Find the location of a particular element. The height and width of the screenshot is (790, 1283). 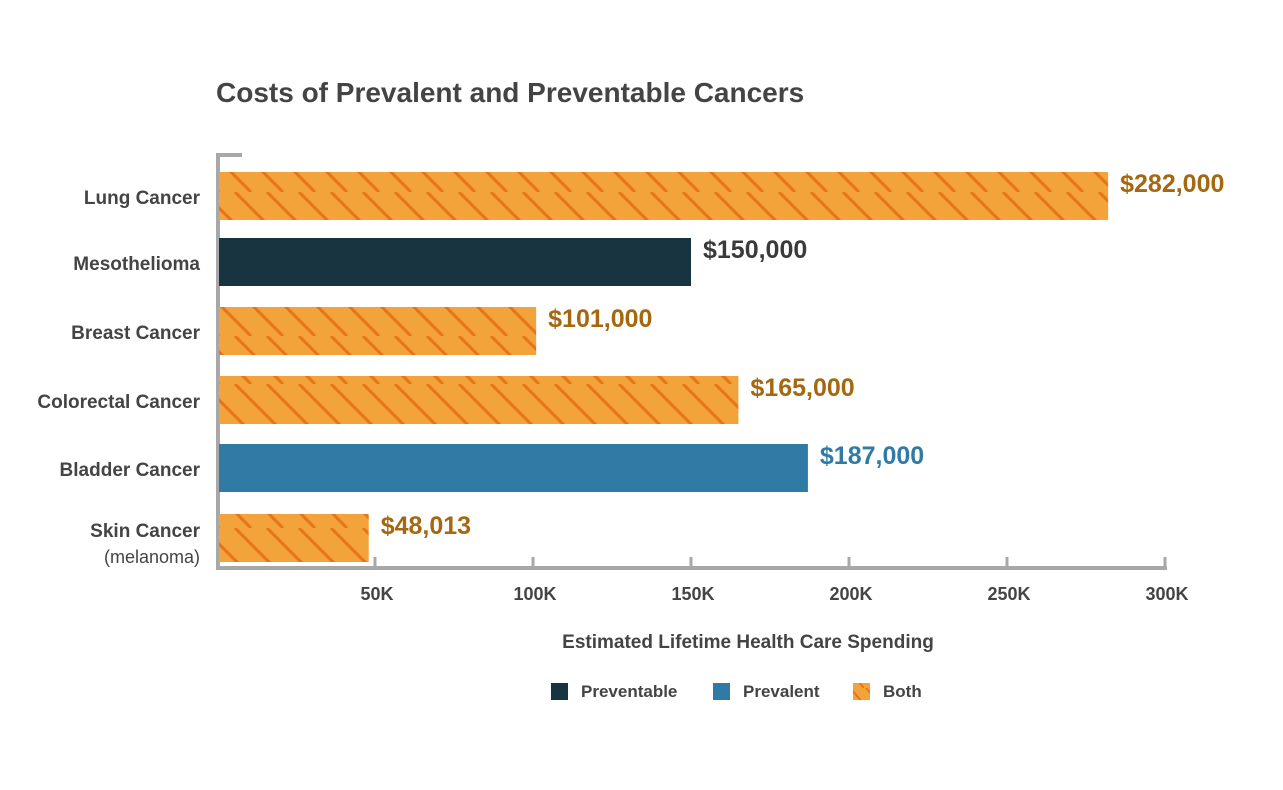

value-label: $150,000 is located at coordinates (755, 250).